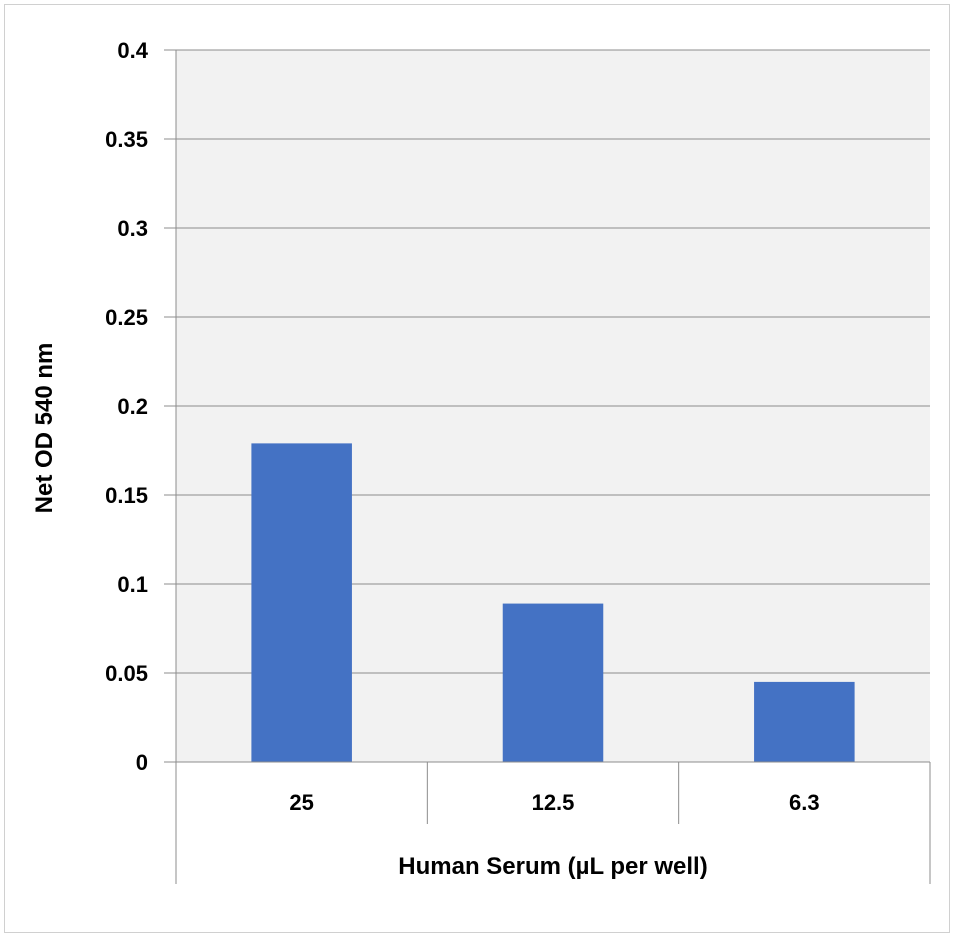  I want to click on y-axis-title: Net OD 540 nm, so click(44, 428).